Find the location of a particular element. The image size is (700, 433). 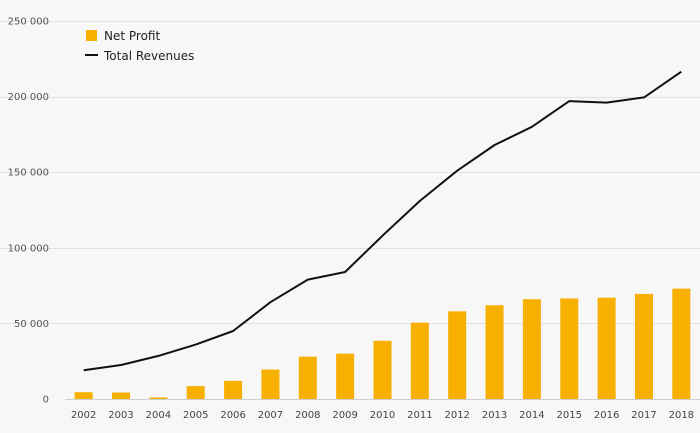

x-tick-label: 2008 is located at coordinates (307, 415).